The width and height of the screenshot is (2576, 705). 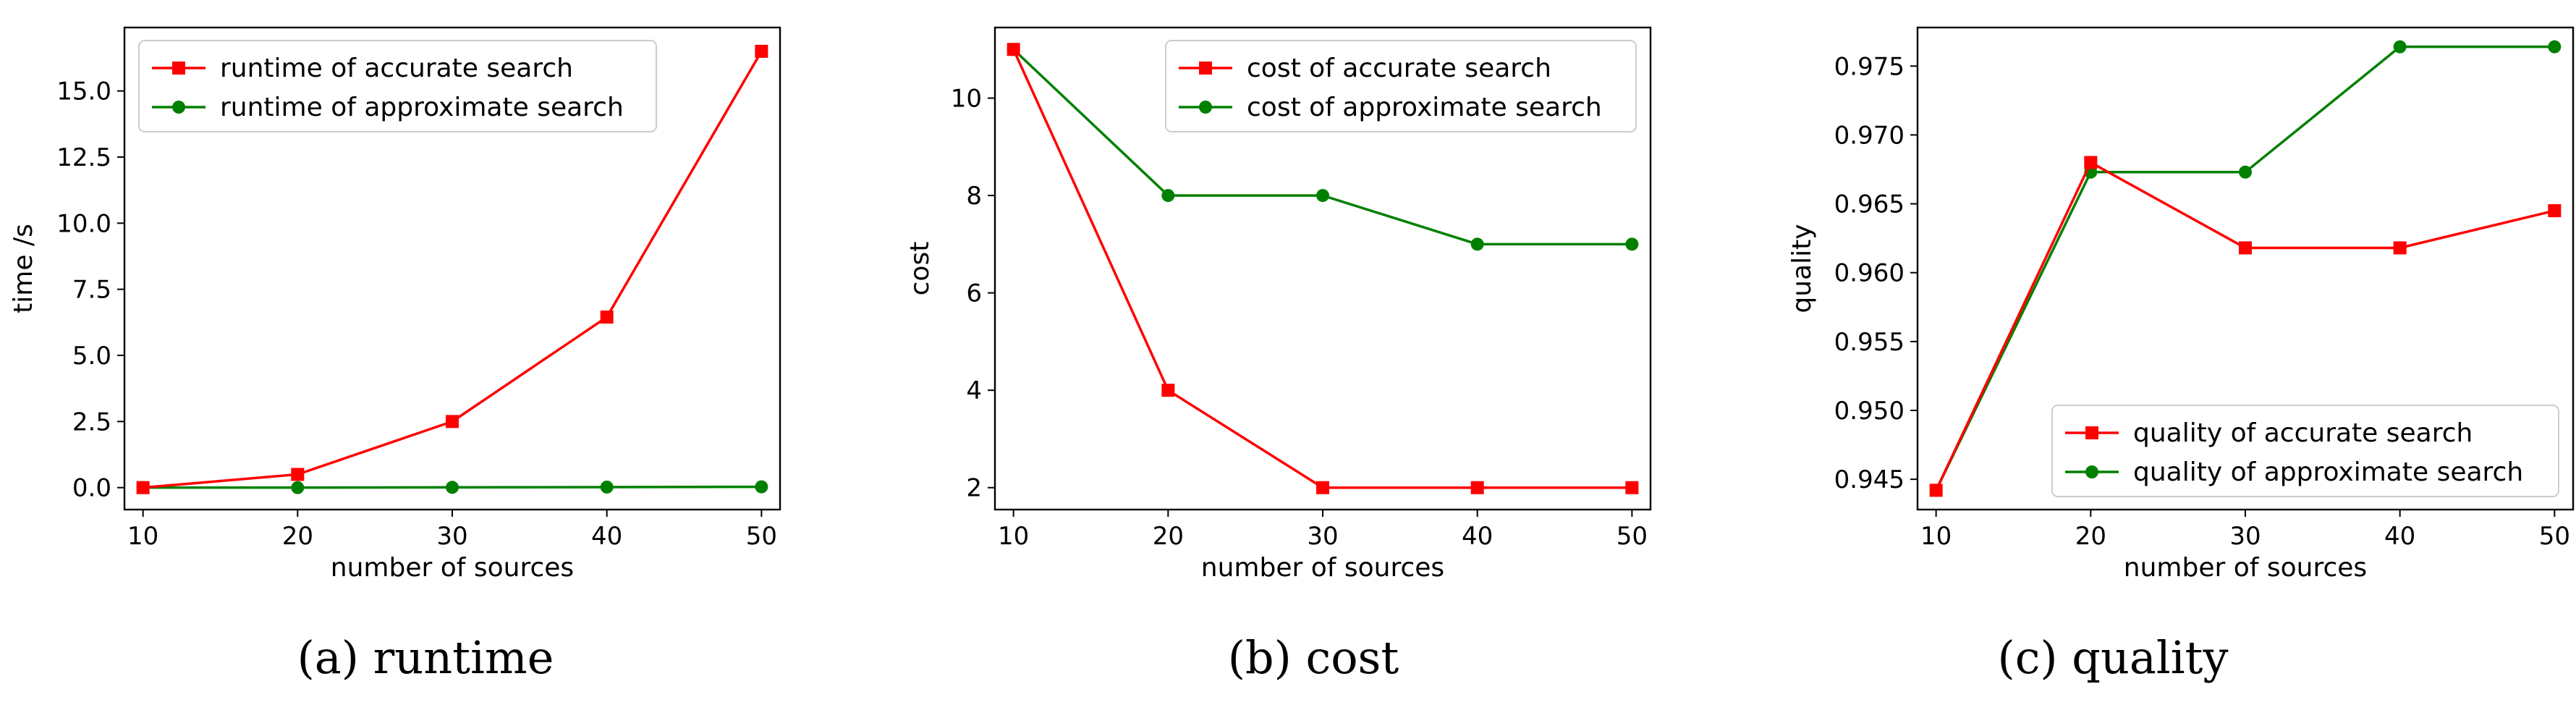 What do you see at coordinates (2113, 657) in the screenshot?
I see `subfigure-caption: (c) quality` at bounding box center [2113, 657].